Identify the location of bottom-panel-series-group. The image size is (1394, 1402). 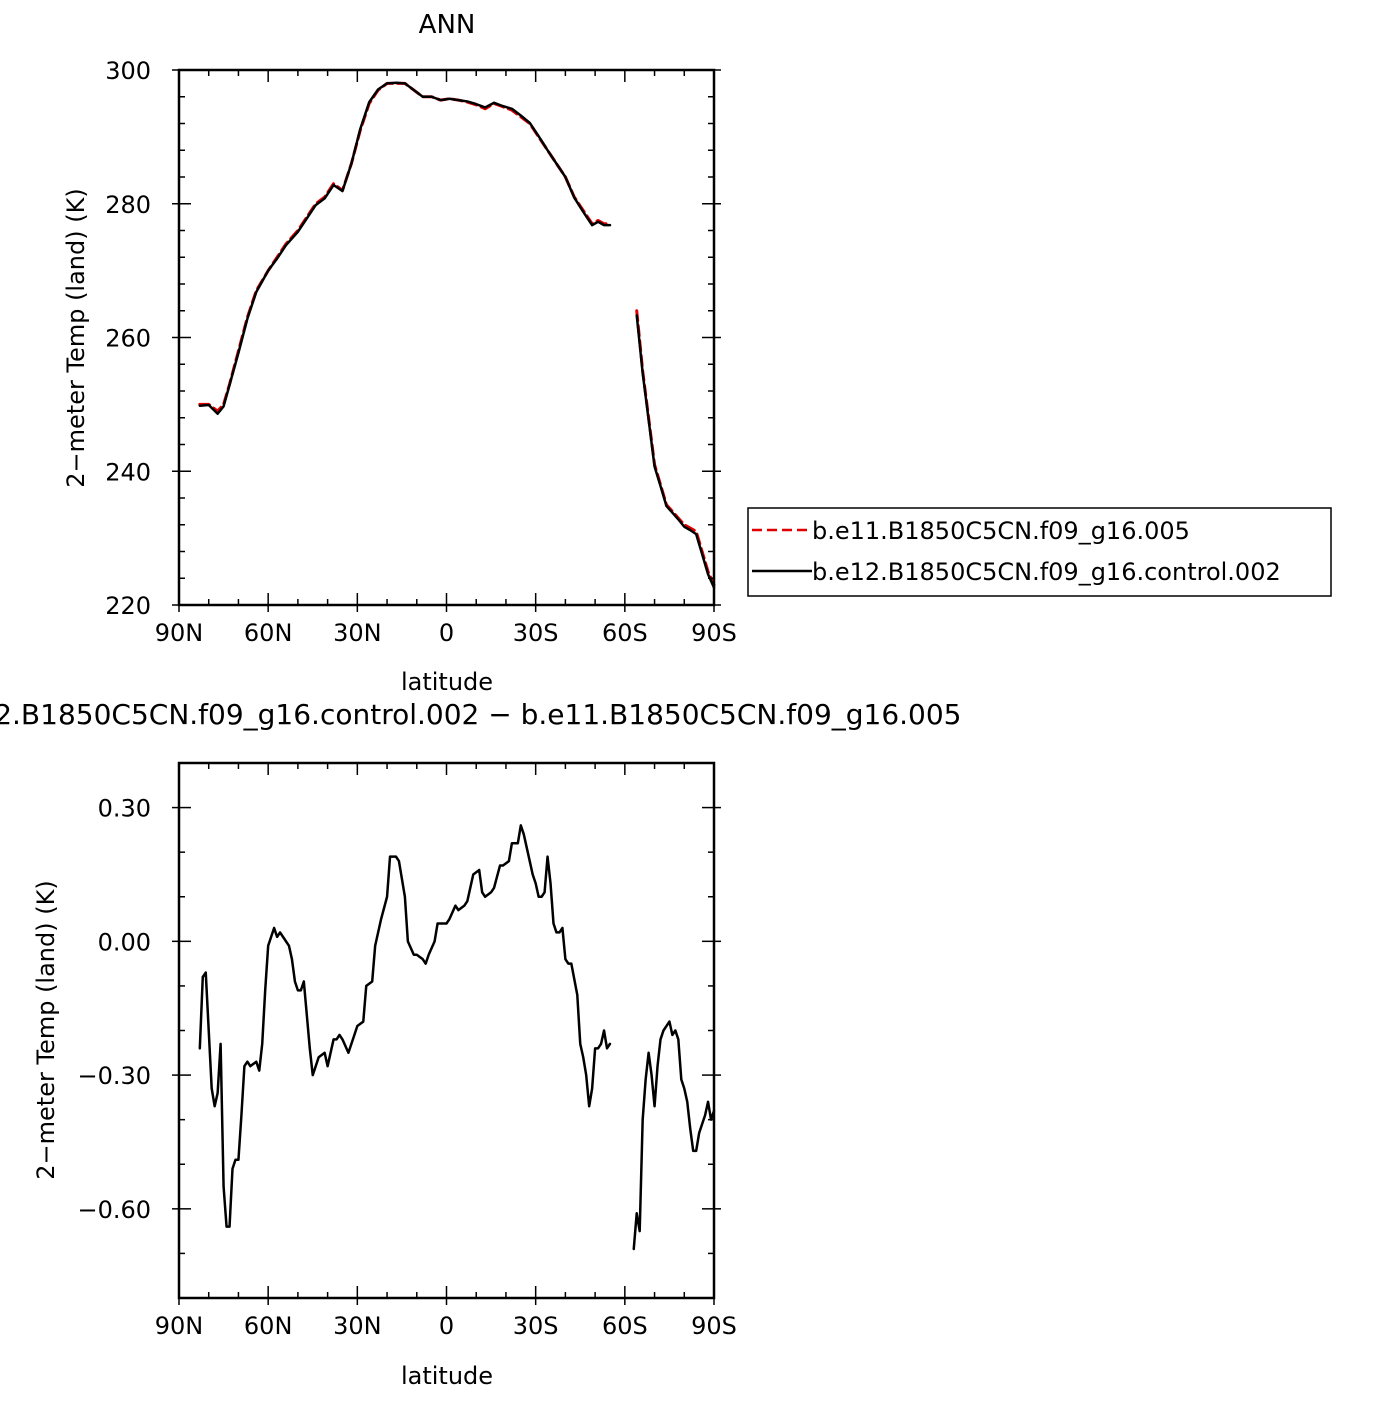
(457, 1037).